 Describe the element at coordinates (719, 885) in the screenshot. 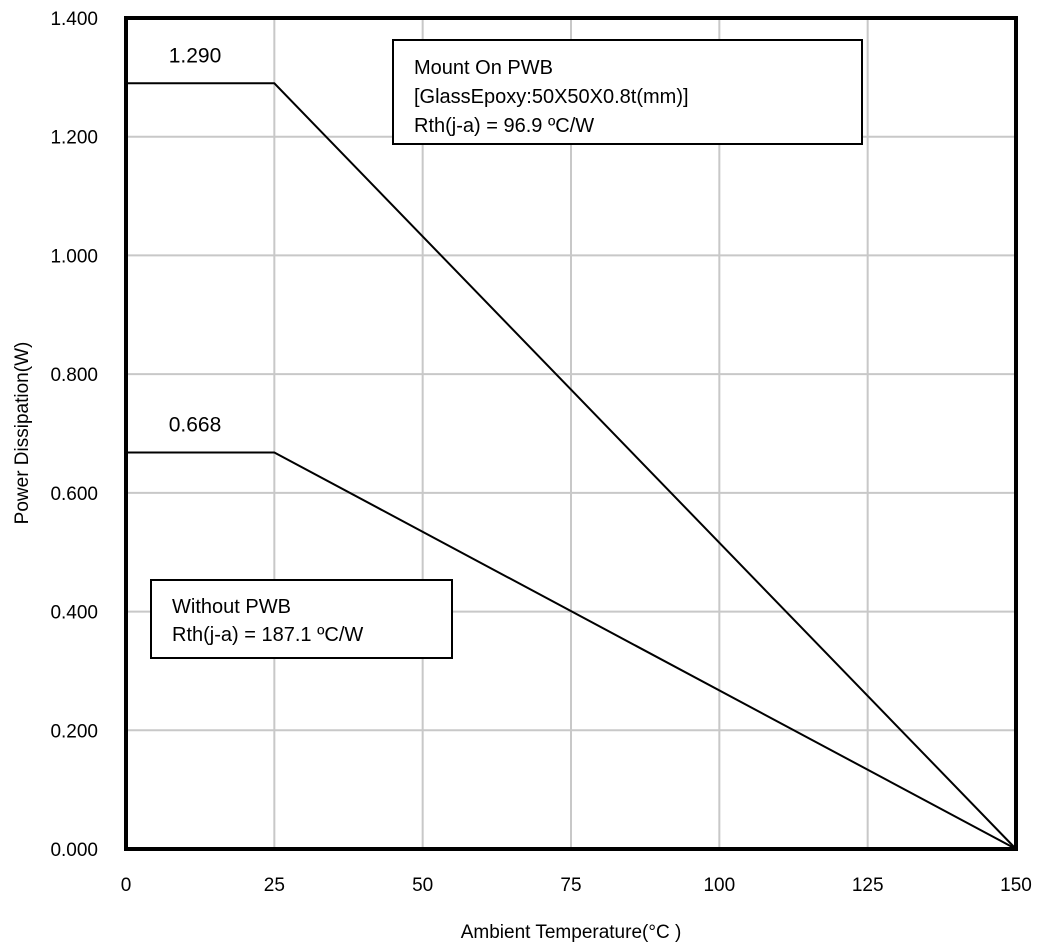

I see `x-tick-label: 100` at that location.